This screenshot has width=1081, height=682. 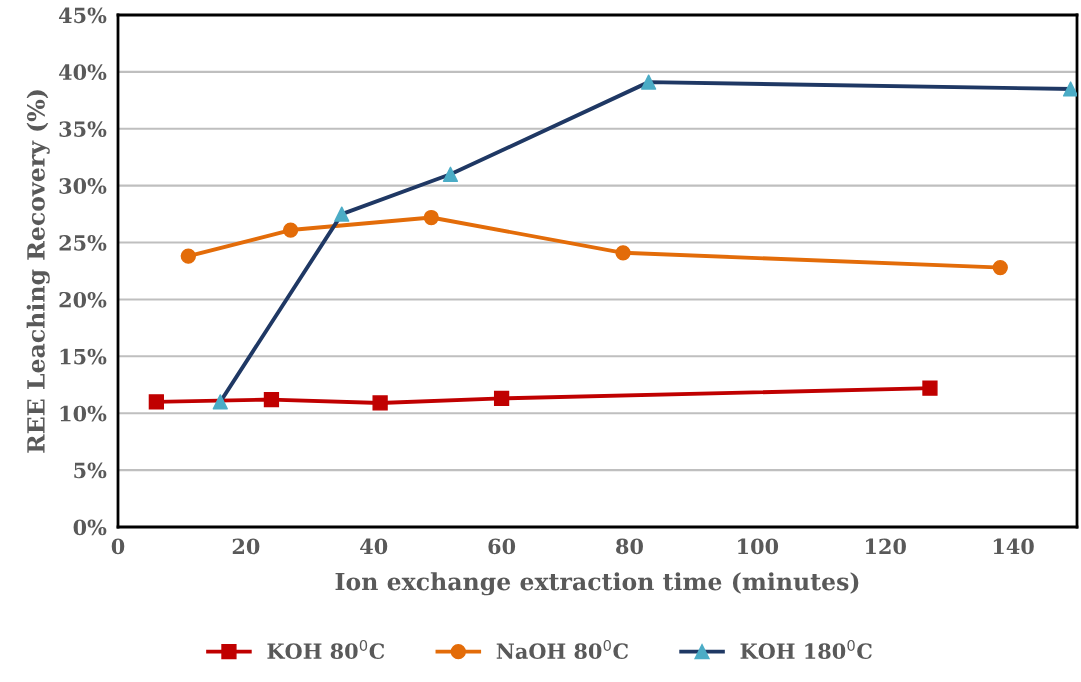 I want to click on x-tick-label: 40, so click(x=374, y=546).